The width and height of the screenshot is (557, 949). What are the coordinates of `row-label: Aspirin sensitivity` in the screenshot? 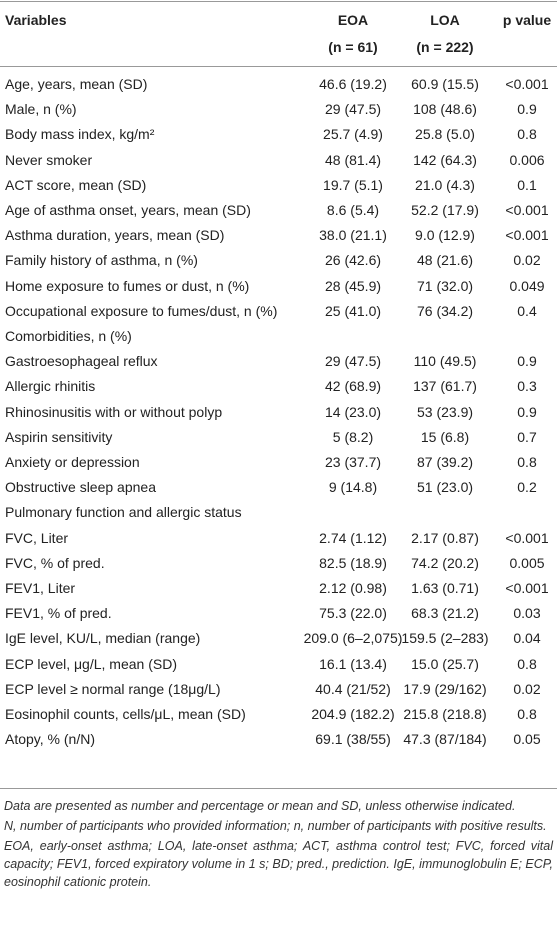 It's located at (59, 436).